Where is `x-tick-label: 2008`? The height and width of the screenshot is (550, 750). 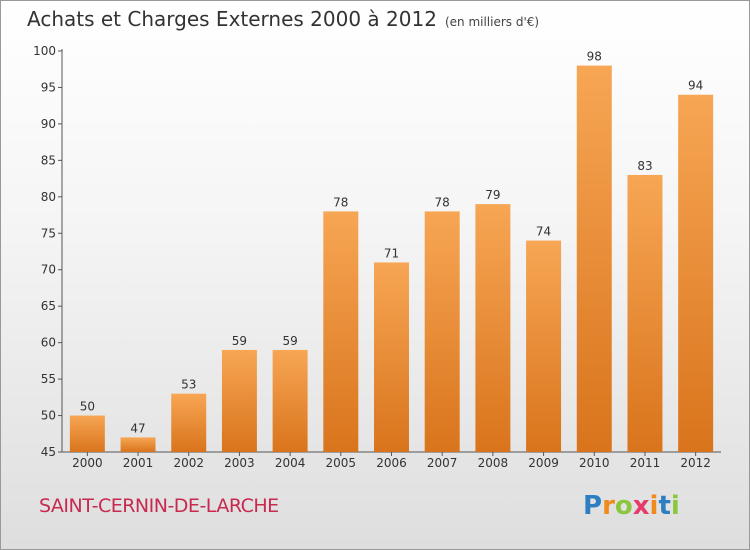 x-tick-label: 2008 is located at coordinates (493, 463).